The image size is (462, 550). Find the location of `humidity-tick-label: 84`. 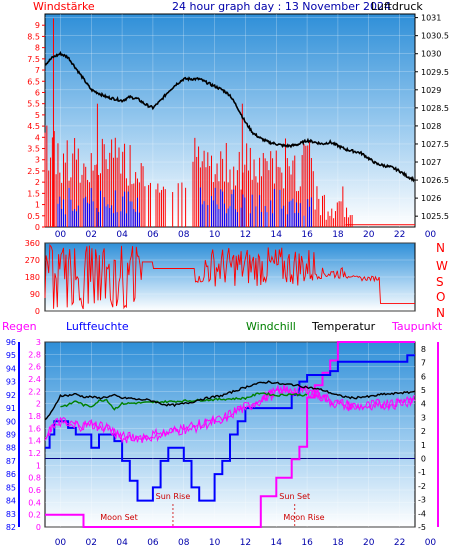

humidity-tick-label: 84 is located at coordinates (11, 501).